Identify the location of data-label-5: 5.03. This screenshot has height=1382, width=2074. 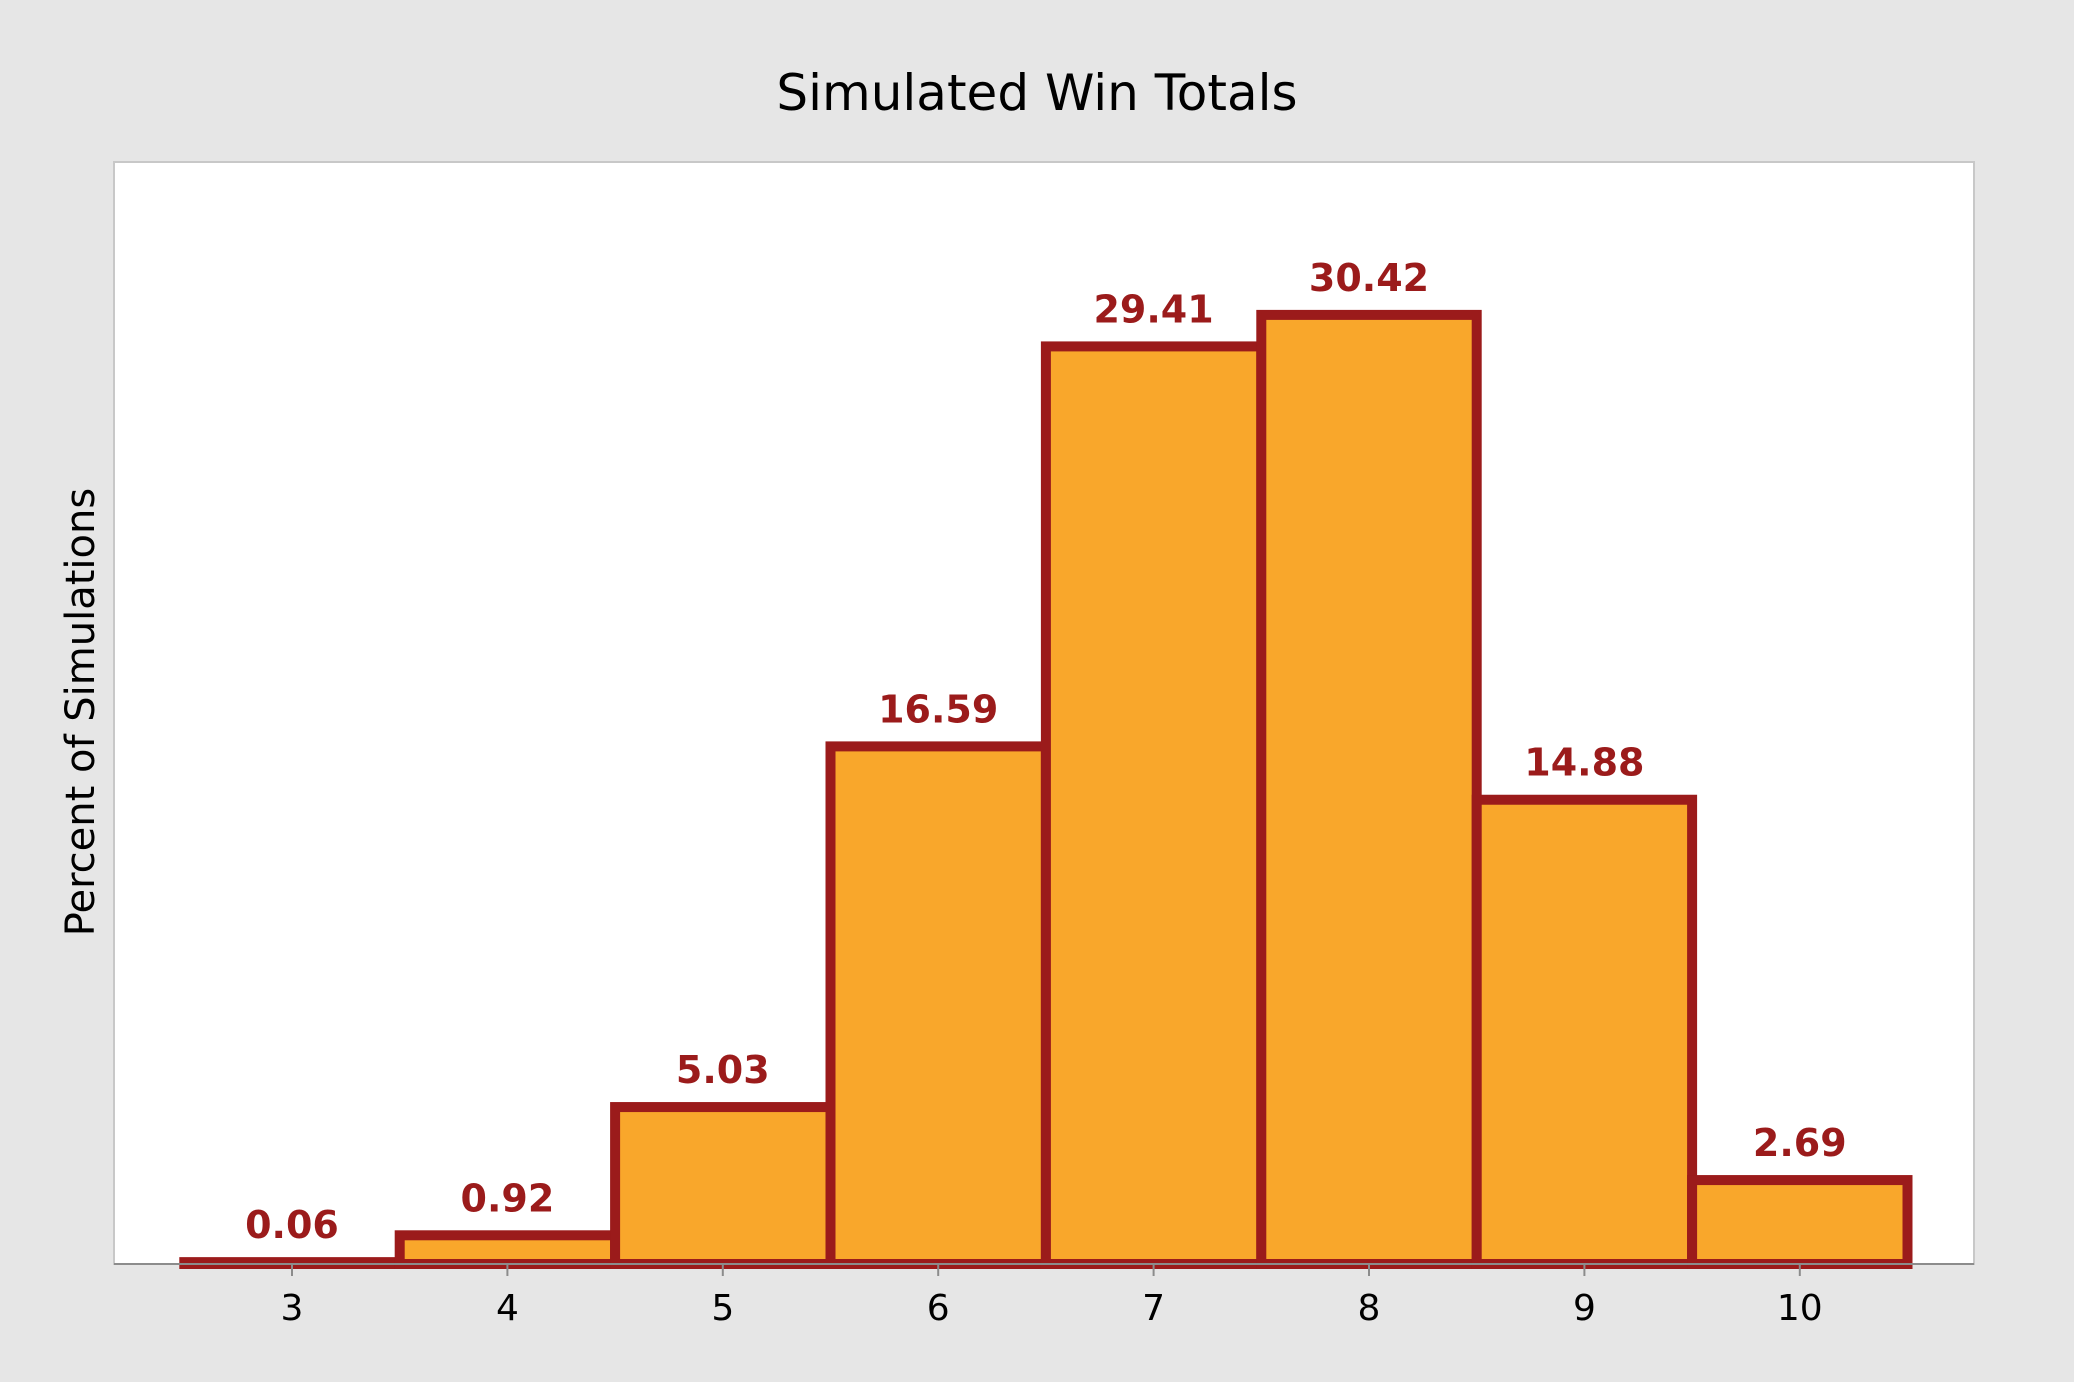
(723, 1070).